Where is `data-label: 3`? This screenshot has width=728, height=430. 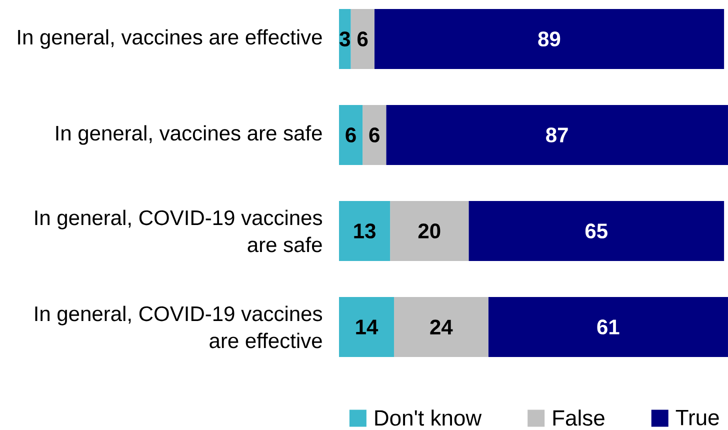
data-label: 3 is located at coordinates (345, 39).